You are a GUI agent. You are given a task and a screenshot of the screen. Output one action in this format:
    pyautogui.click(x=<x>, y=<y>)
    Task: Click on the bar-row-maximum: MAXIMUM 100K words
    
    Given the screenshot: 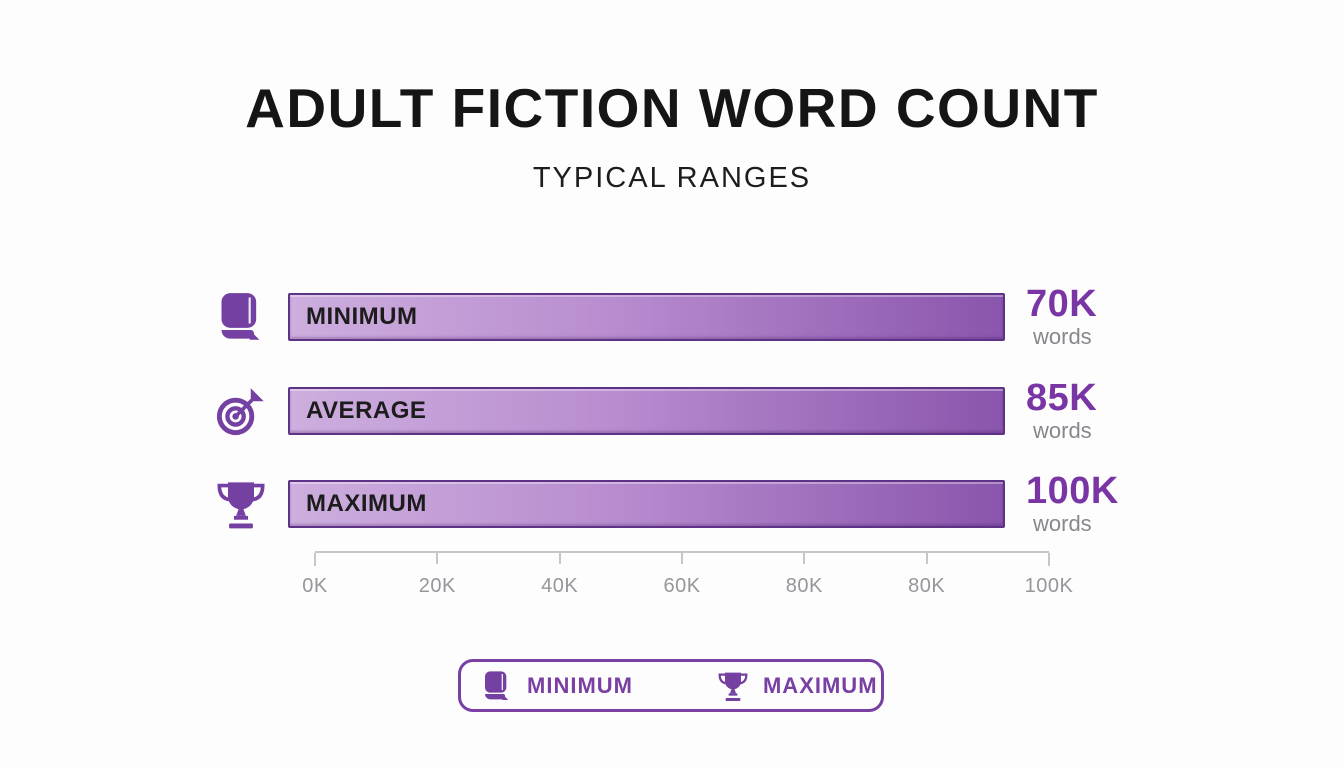 What is the action you would take?
    pyautogui.click(x=672, y=503)
    